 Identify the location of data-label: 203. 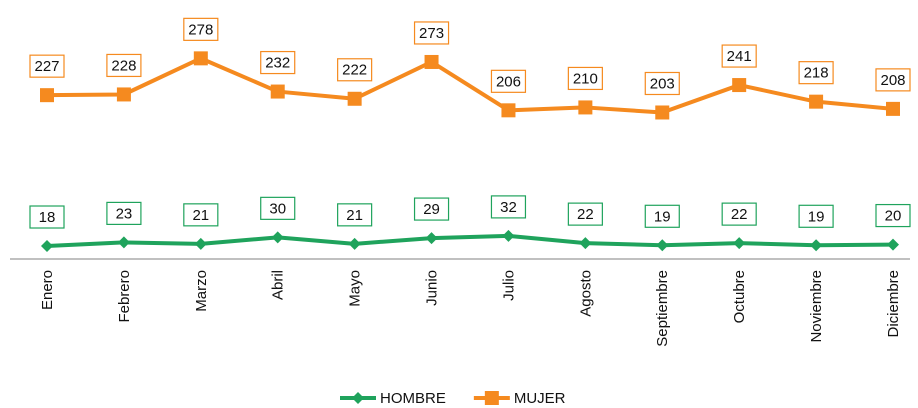
(662, 83).